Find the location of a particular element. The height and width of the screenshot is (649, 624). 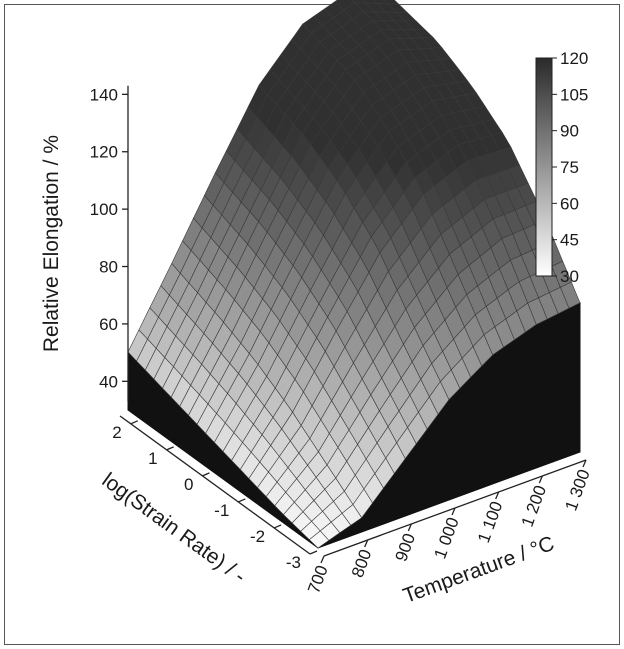

surface-cell is located at coordinates (570, 295).